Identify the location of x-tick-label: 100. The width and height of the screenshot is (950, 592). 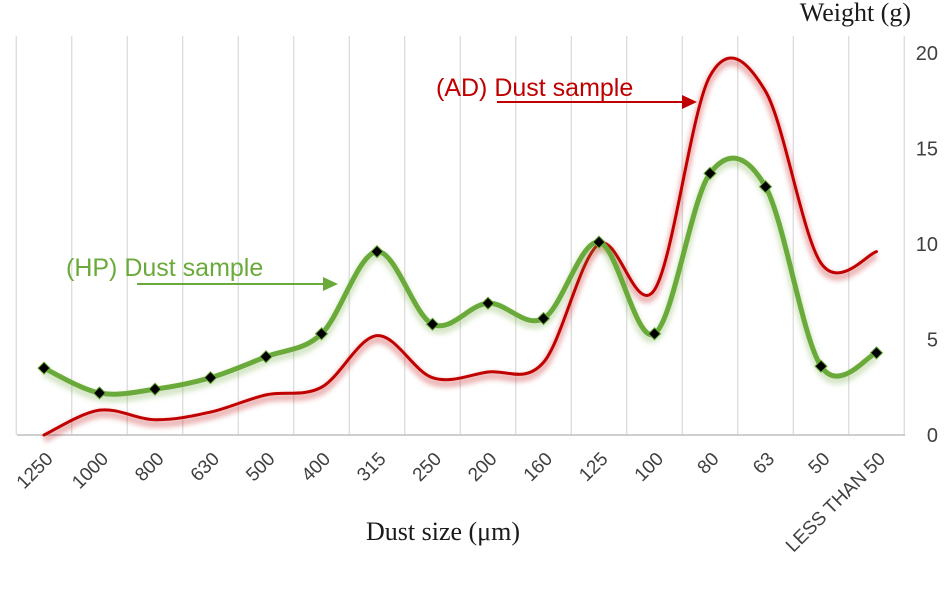
(649, 467).